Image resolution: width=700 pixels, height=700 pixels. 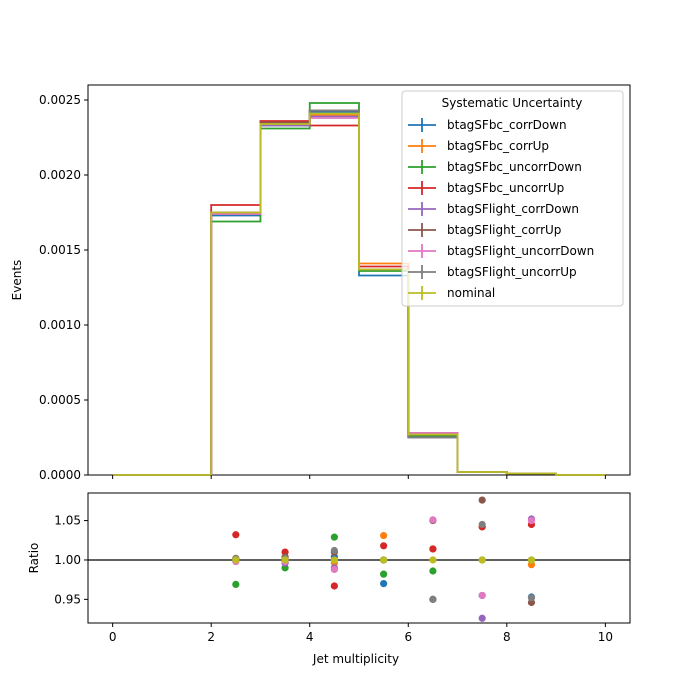 I want to click on ratio-y-tick-label: 0.95, so click(x=67, y=599).